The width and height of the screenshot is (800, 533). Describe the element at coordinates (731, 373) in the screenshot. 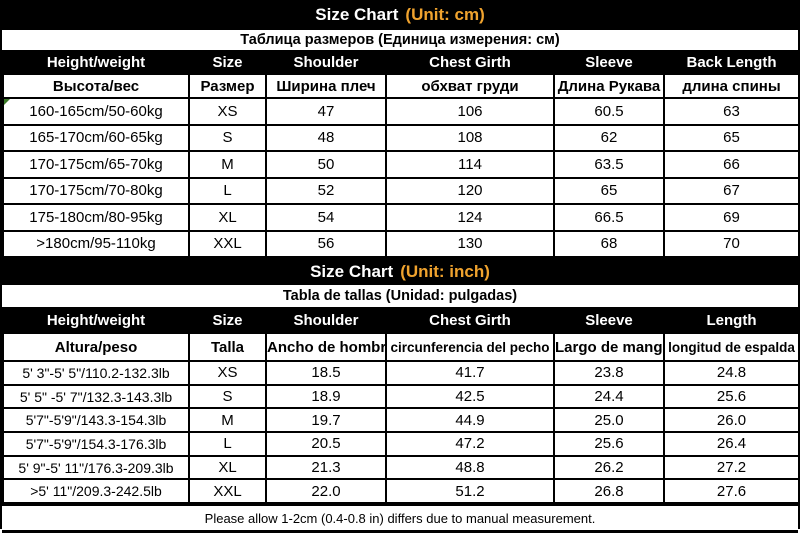

I see `data-cell: 24.8` at that location.